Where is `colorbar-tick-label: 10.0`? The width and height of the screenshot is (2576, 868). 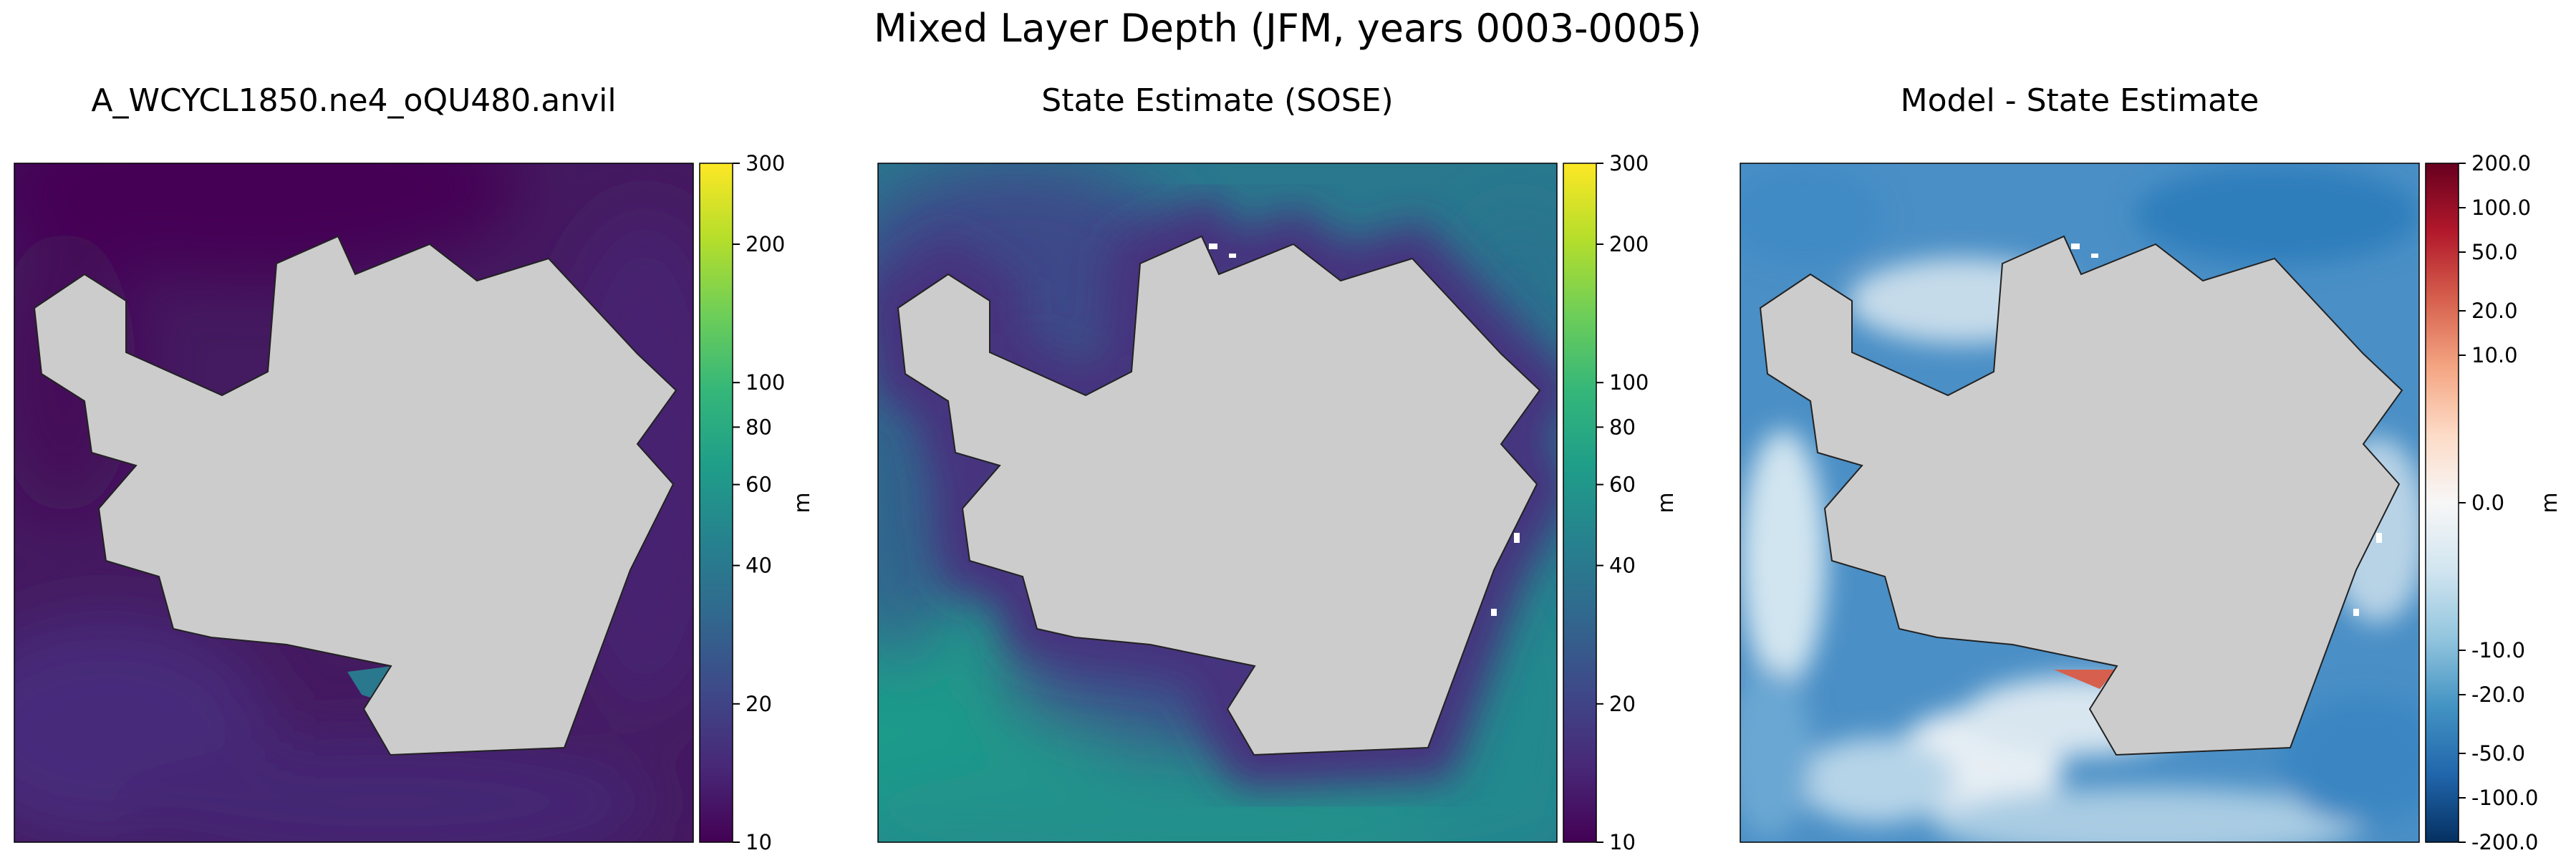 colorbar-tick-label: 10.0 is located at coordinates (2494, 355).